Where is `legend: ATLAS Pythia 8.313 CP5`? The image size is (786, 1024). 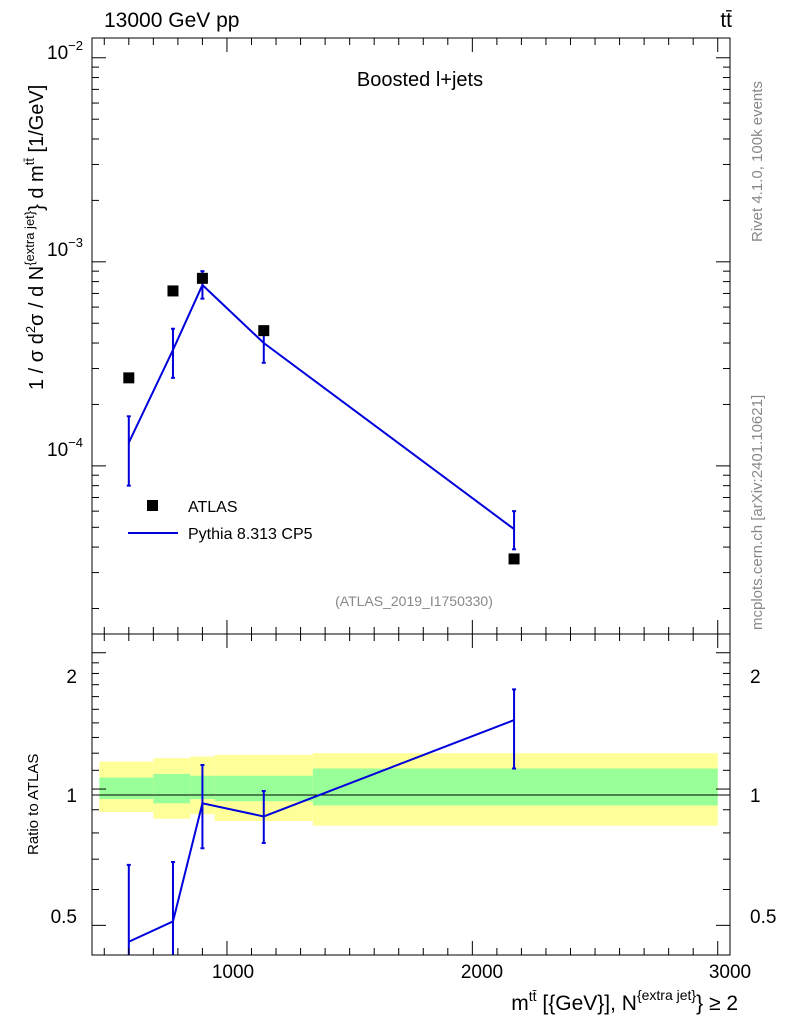
legend: ATLAS Pythia 8.313 CP5 is located at coordinates (220, 521).